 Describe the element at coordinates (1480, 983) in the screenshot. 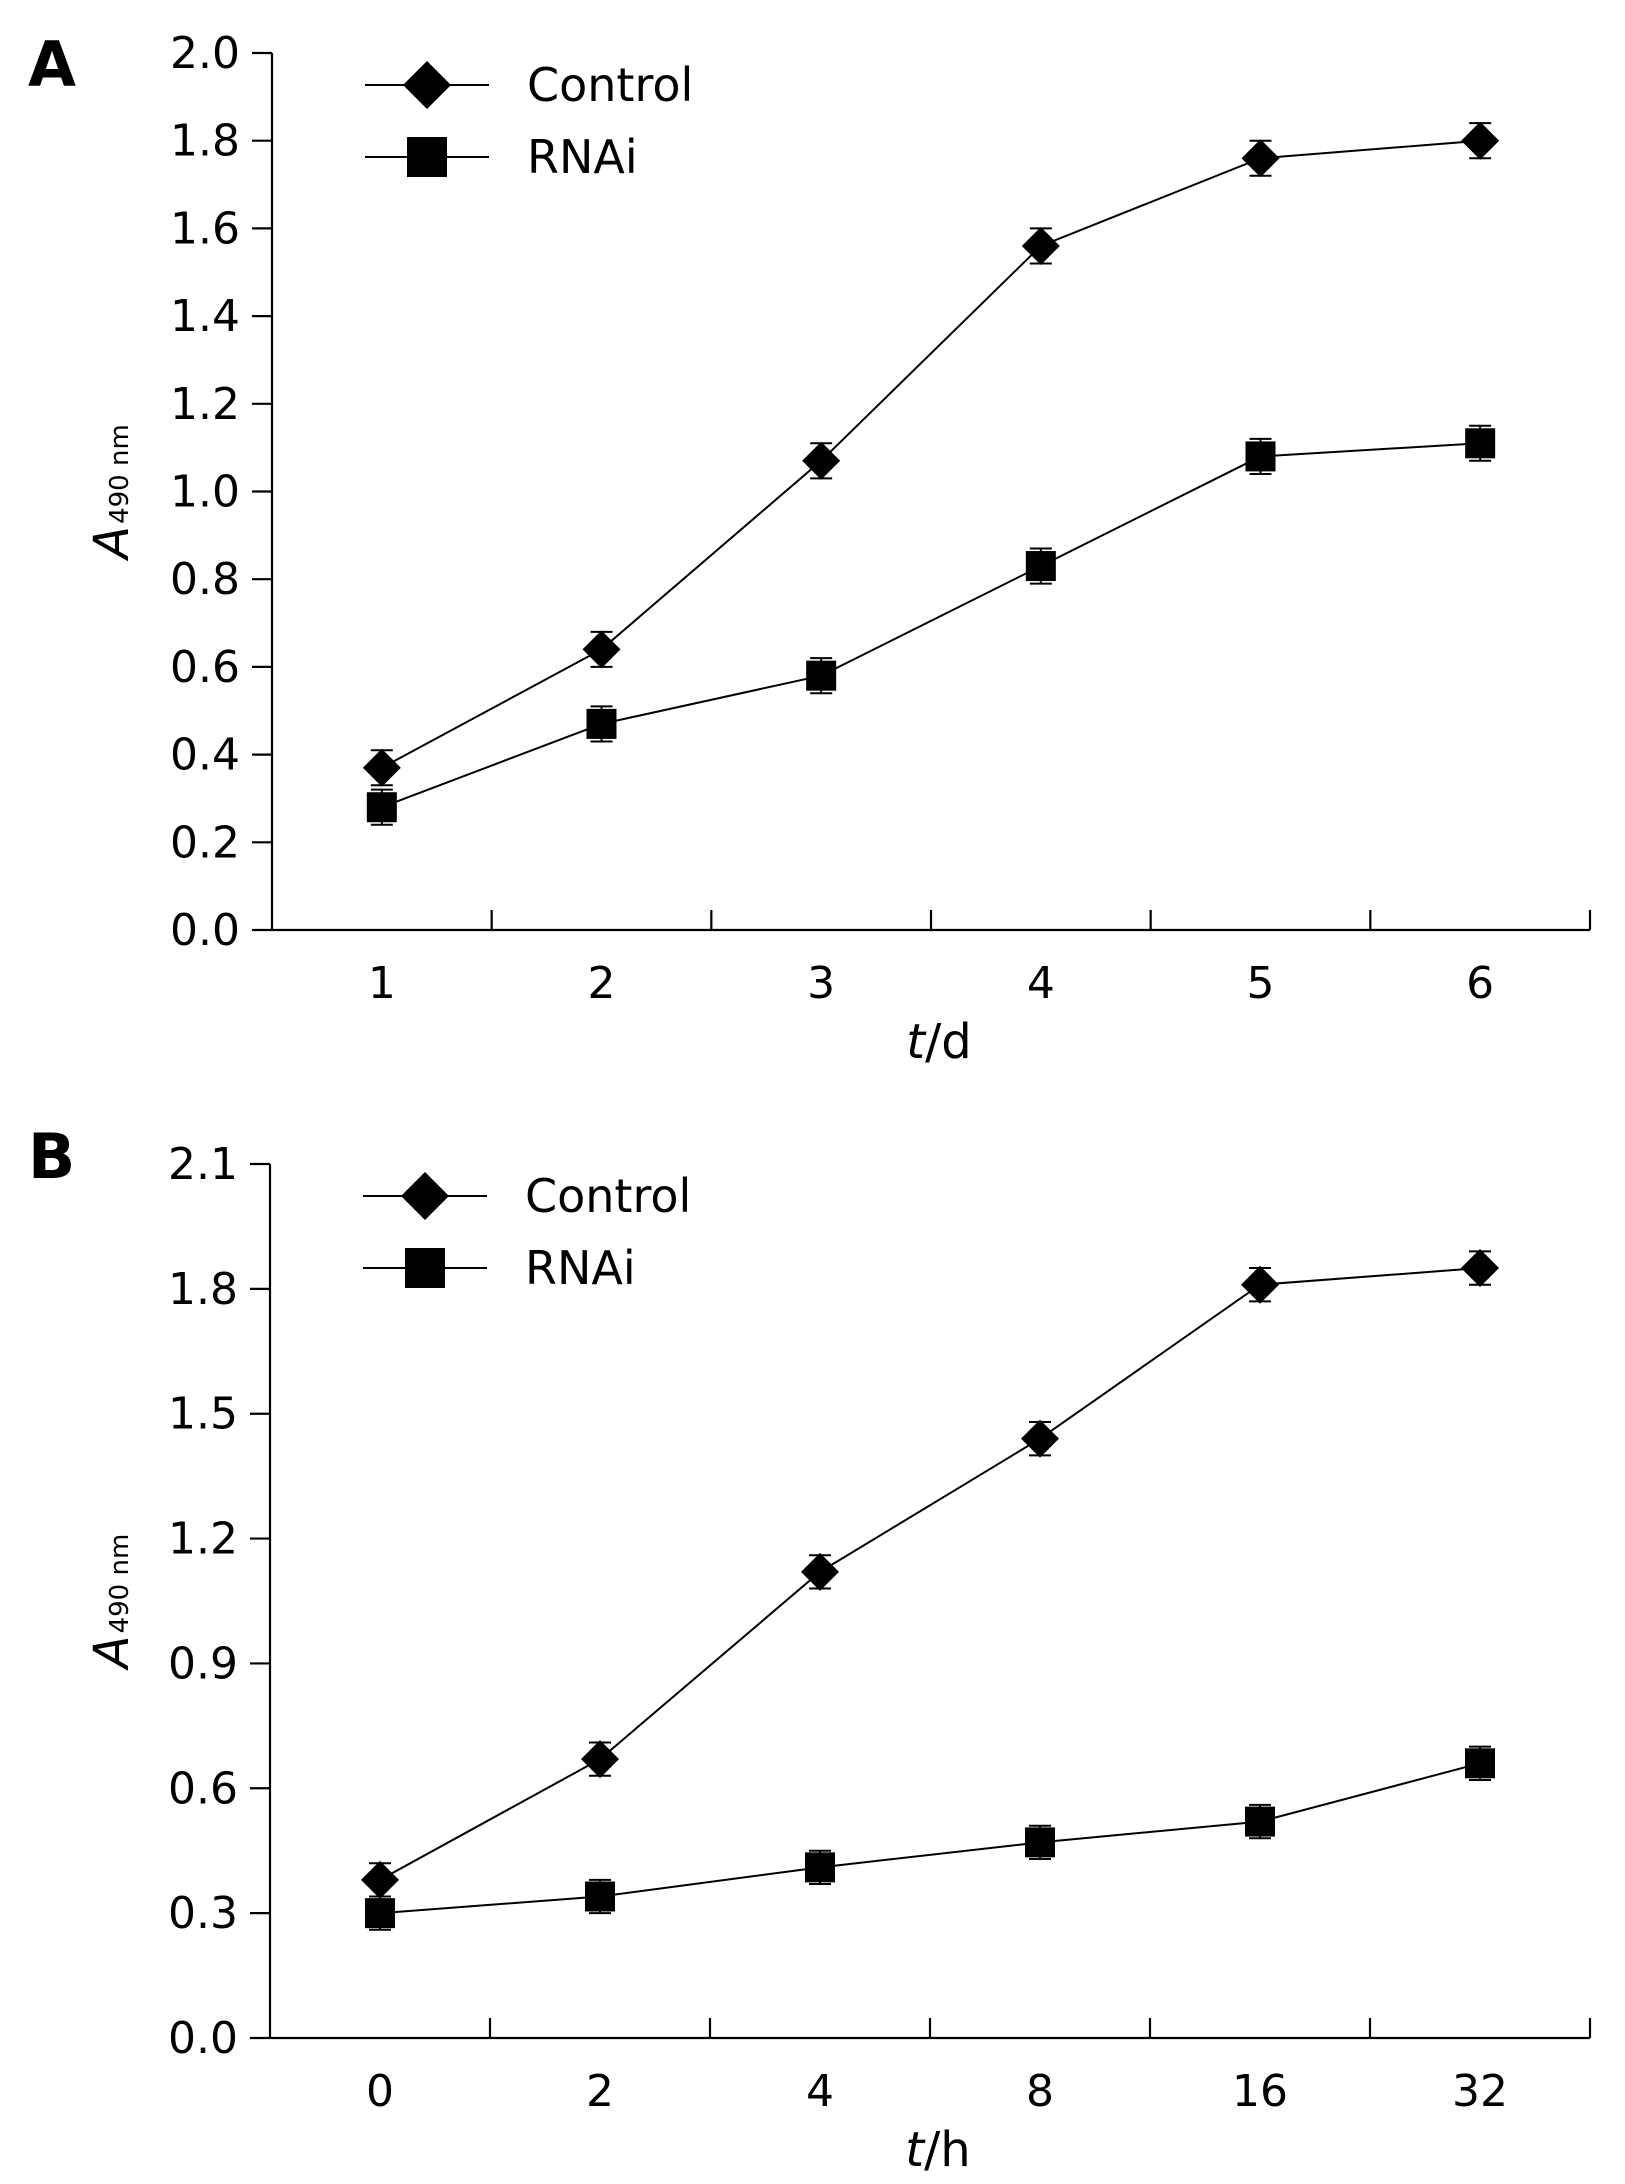

I see `x-tick-label: 6` at that location.